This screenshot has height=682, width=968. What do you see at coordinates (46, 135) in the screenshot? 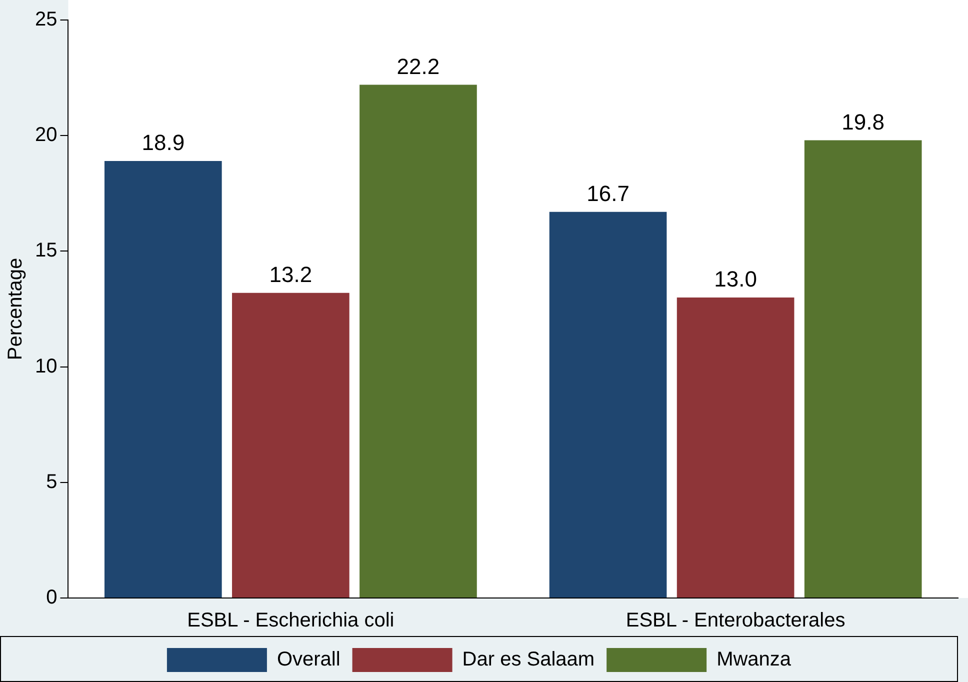
I see `y-tick-label: 20` at bounding box center [46, 135].